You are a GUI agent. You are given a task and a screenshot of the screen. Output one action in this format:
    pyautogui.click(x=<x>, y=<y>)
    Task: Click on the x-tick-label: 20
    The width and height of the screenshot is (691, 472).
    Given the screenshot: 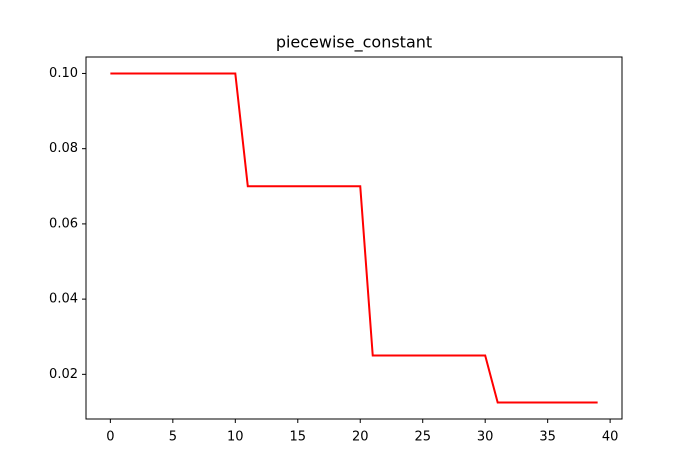 What is the action you would take?
    pyautogui.click(x=360, y=437)
    